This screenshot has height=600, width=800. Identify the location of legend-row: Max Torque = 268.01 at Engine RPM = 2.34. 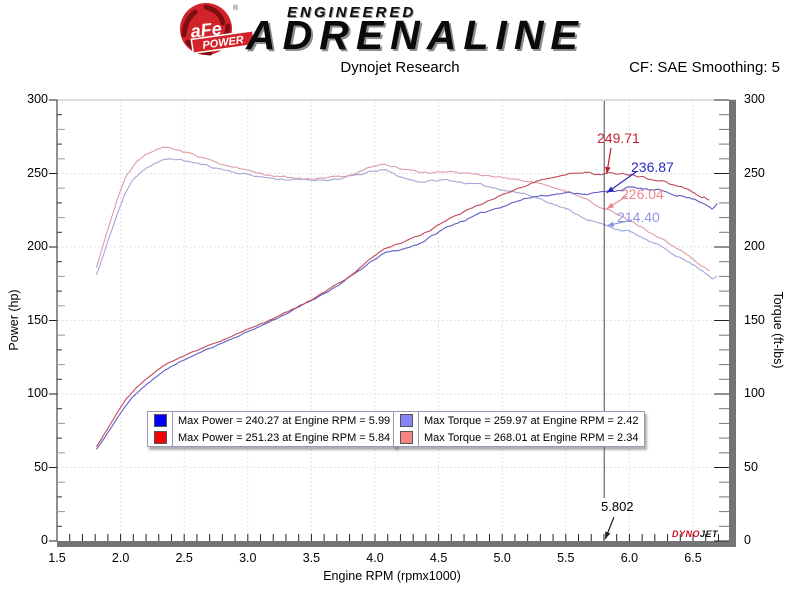
(519, 437).